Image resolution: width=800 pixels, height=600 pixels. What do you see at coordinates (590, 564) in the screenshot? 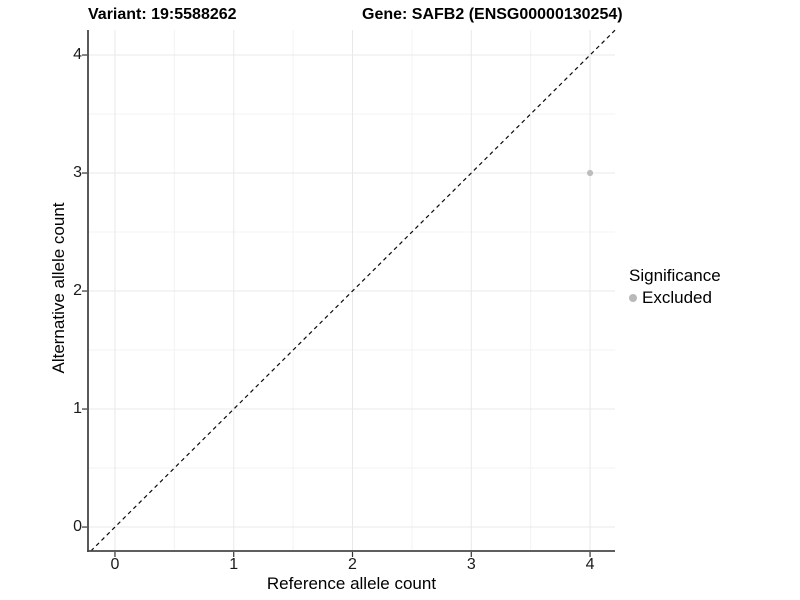
I see `x-tick-label: 4` at bounding box center [590, 564].